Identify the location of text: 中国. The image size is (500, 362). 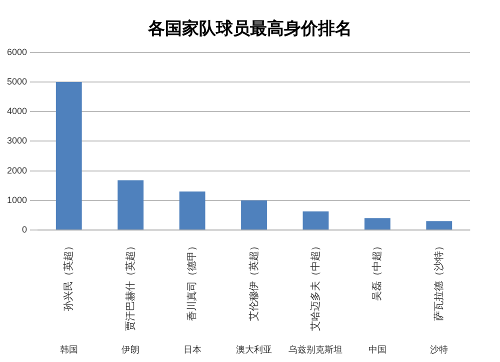
(377, 350).